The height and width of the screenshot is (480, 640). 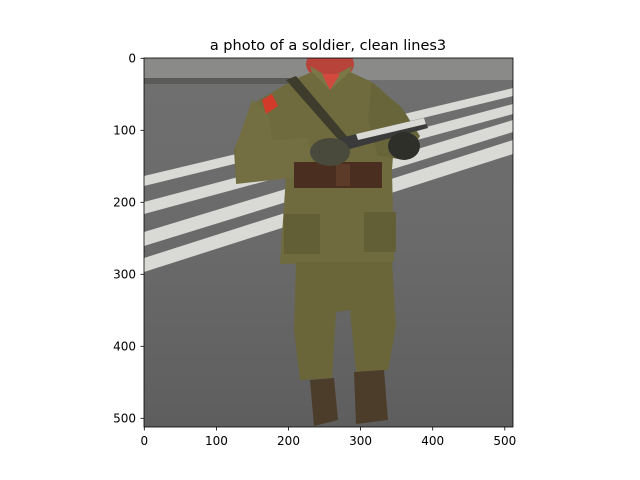 What do you see at coordinates (128, 239) in the screenshot?
I see `y-axis: 0 100 200 300 400 500` at bounding box center [128, 239].